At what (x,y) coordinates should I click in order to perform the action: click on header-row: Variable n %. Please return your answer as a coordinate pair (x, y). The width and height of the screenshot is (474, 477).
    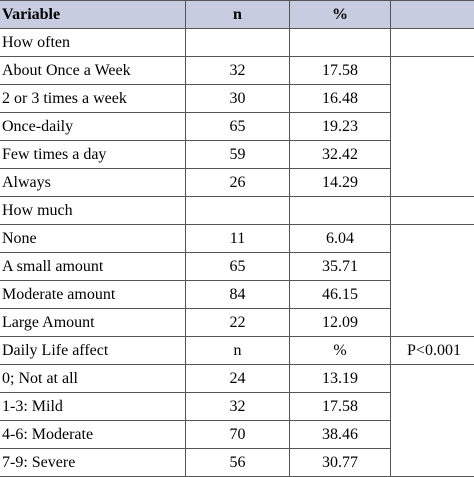
    Looking at the image, I should click on (237, 15).